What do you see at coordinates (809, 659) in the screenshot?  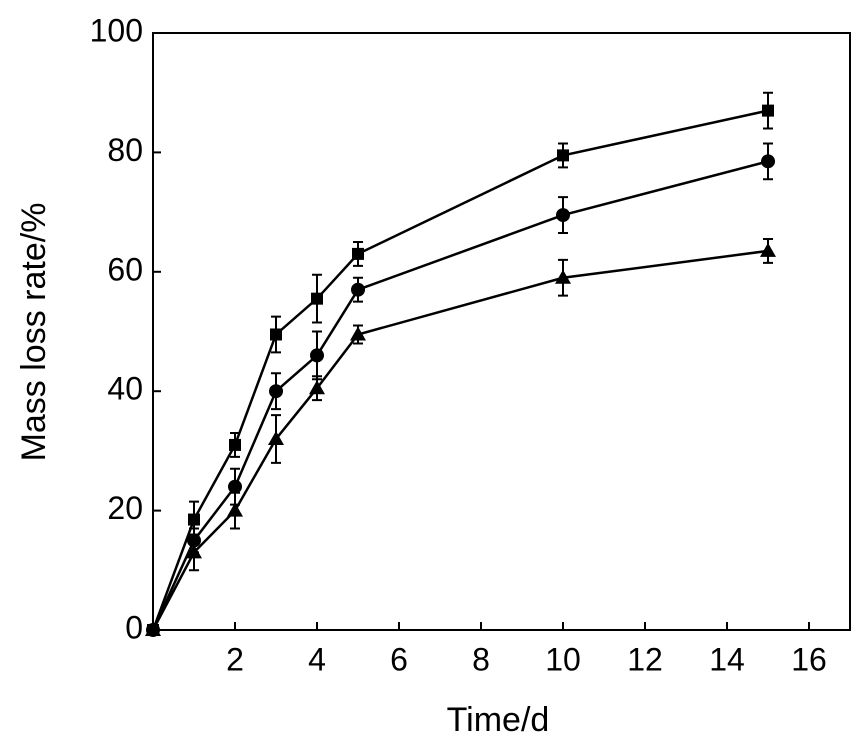 I see `x-tick-label: 16` at bounding box center [809, 659].